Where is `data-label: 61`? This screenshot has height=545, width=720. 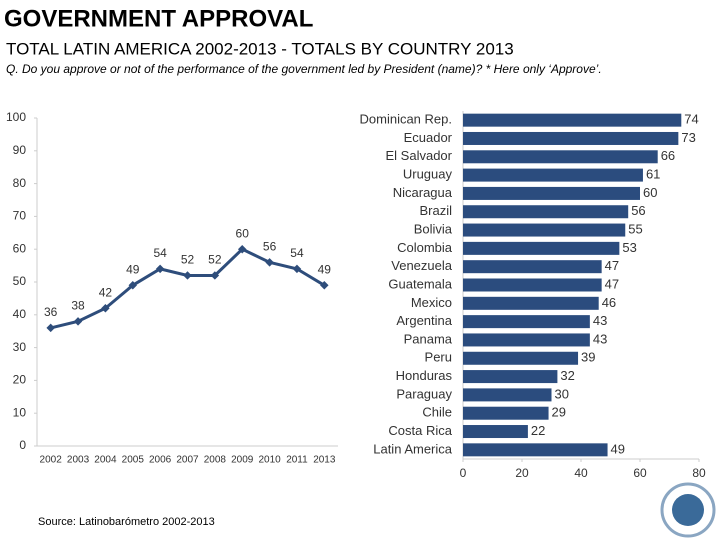 data-label: 61 is located at coordinates (653, 174).